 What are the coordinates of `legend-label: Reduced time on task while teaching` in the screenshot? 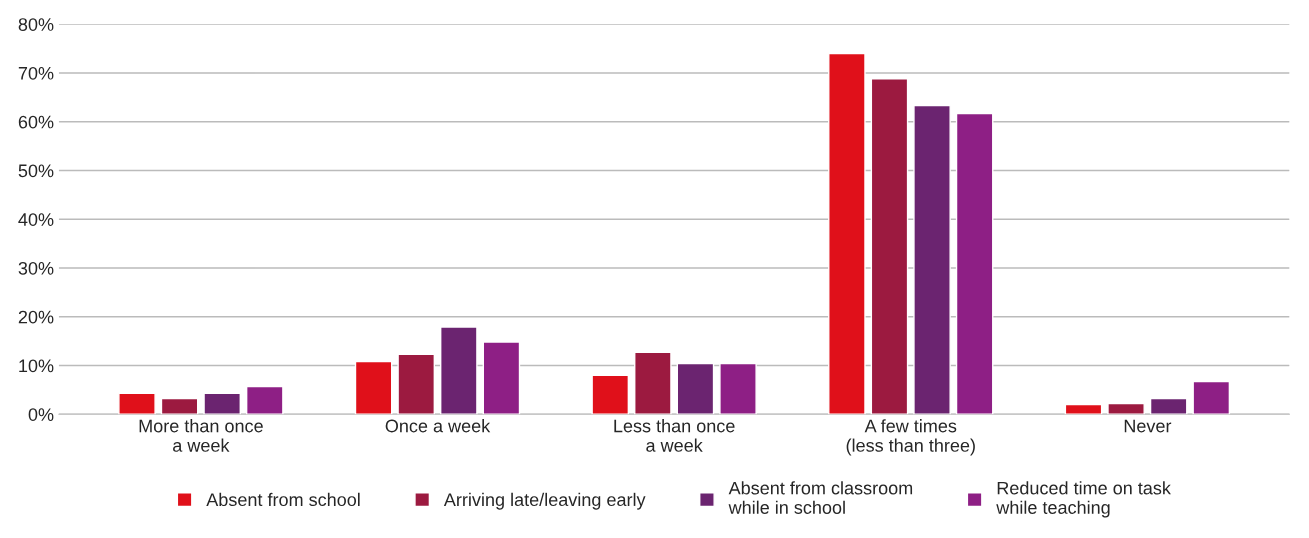 It's located at (1083, 499).